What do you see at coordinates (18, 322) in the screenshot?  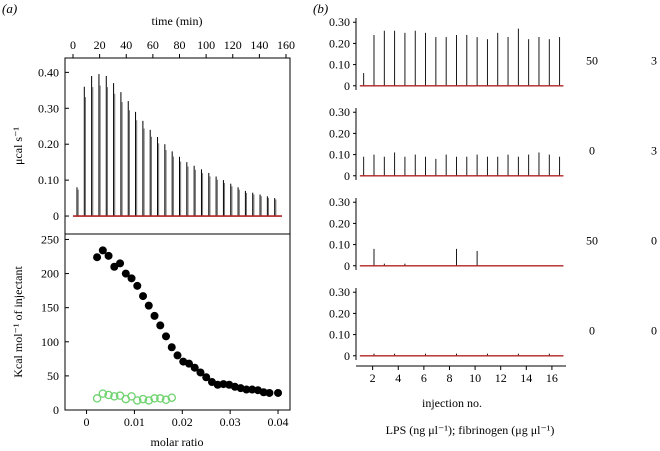 I see `panel-a-bottom-ylabel: Kcal mol⁻¹ of injectant` at bounding box center [18, 322].